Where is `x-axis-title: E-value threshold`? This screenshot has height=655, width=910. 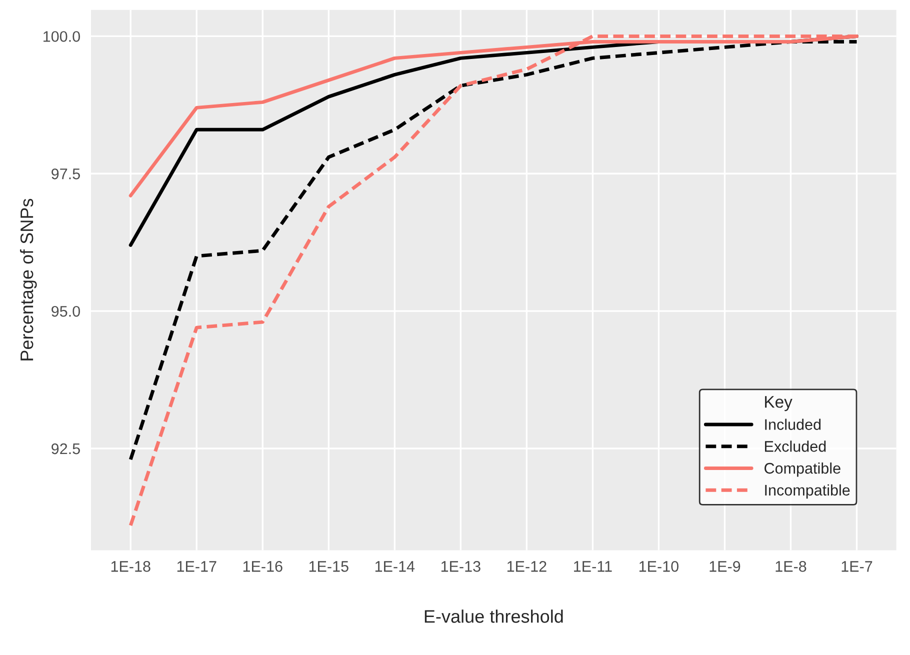
x-axis-title: E-value threshold is located at coordinates (493, 616).